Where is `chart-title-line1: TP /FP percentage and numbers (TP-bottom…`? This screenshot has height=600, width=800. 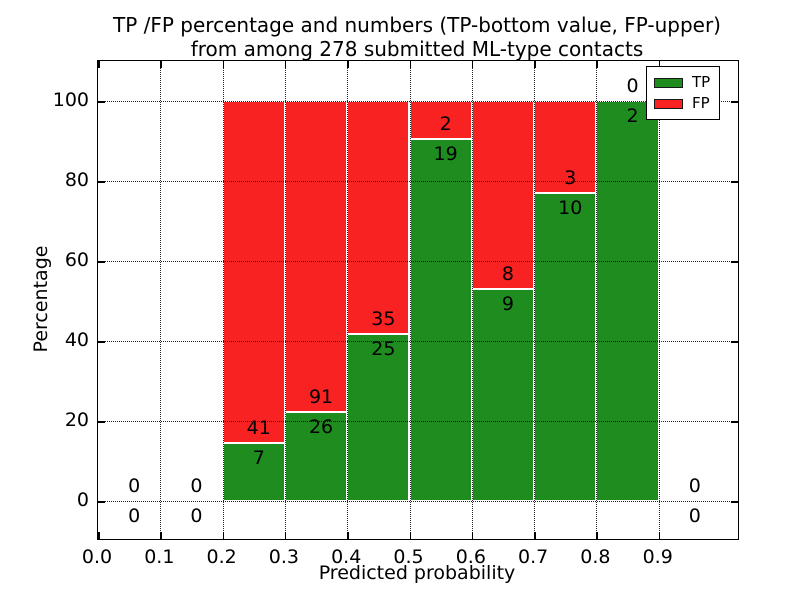 chart-title-line1: TP /FP percentage and numbers (TP-bottom… is located at coordinates (417, 25).